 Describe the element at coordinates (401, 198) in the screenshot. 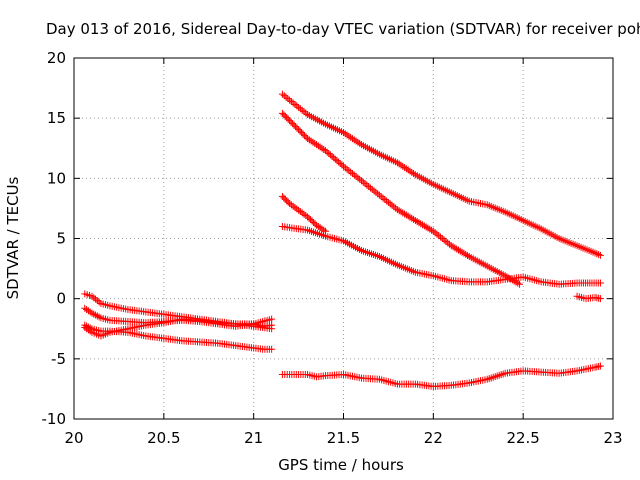

I see `series-sat-f` at that location.